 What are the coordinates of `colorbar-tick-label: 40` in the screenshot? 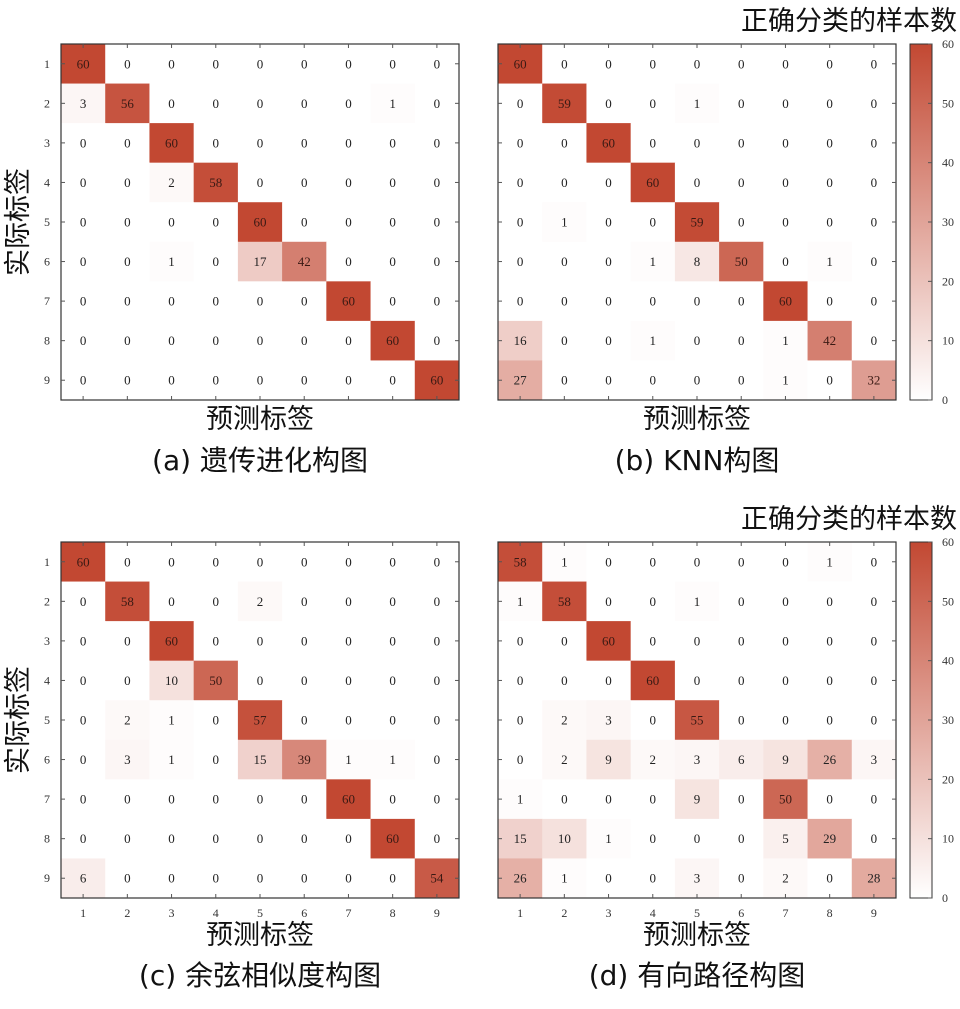 It's located at (948, 163).